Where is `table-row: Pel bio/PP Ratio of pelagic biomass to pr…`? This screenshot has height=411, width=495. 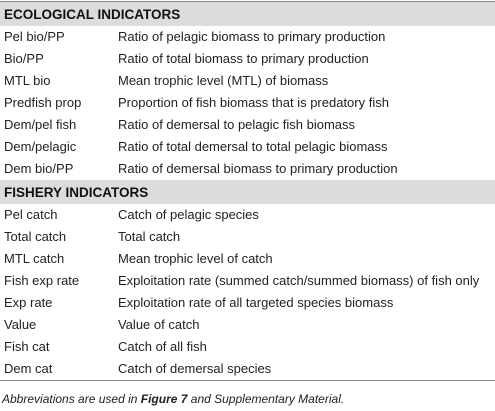 table-row: Pel bio/PP Ratio of pelagic biomass to pr… is located at coordinates (247, 37).